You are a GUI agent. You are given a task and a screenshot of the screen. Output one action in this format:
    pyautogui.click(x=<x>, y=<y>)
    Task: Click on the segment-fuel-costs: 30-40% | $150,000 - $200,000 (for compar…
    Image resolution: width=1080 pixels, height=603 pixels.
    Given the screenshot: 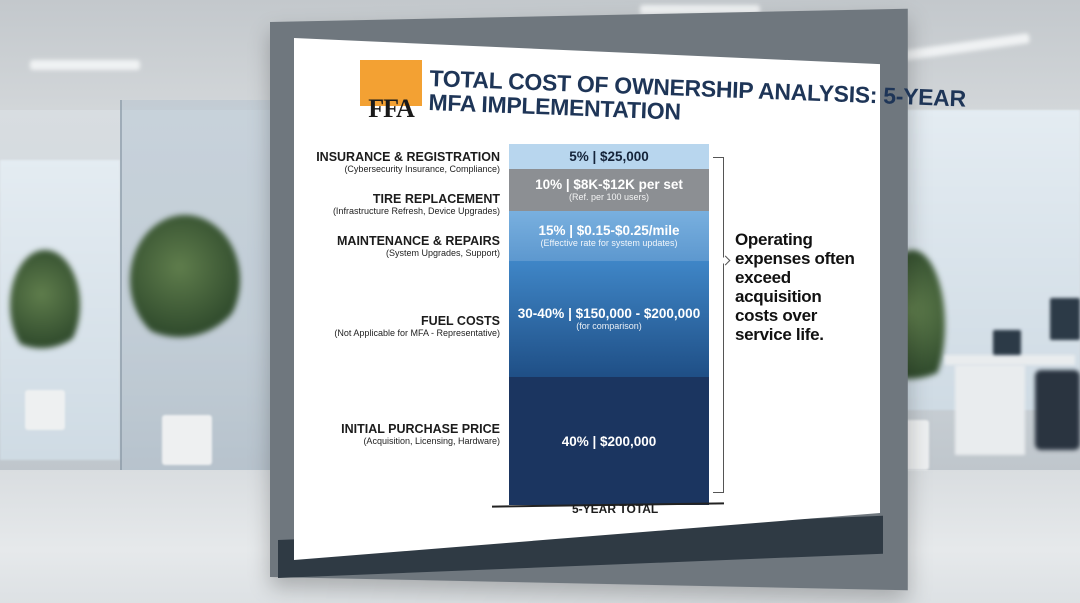 What is the action you would take?
    pyautogui.click(x=609, y=319)
    